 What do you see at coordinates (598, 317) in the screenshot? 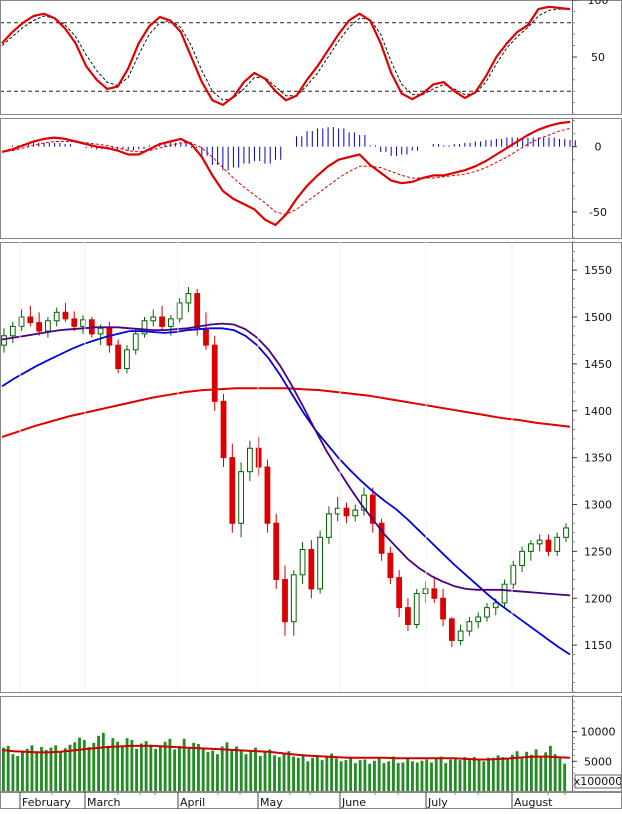
I see `price-tick-label: 1500` at bounding box center [598, 317].